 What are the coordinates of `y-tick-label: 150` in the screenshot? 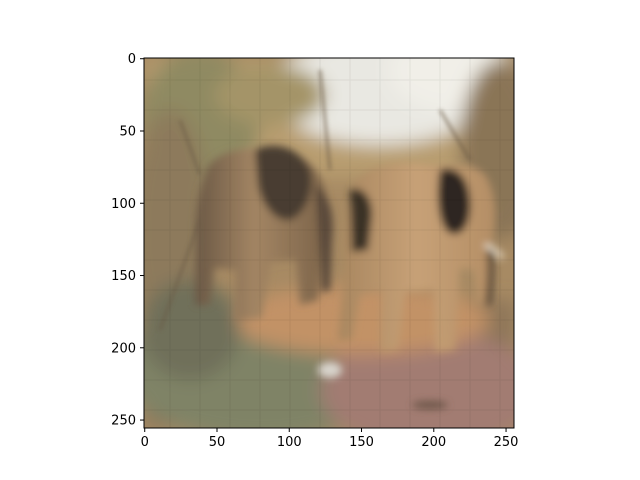 It's located at (123, 276).